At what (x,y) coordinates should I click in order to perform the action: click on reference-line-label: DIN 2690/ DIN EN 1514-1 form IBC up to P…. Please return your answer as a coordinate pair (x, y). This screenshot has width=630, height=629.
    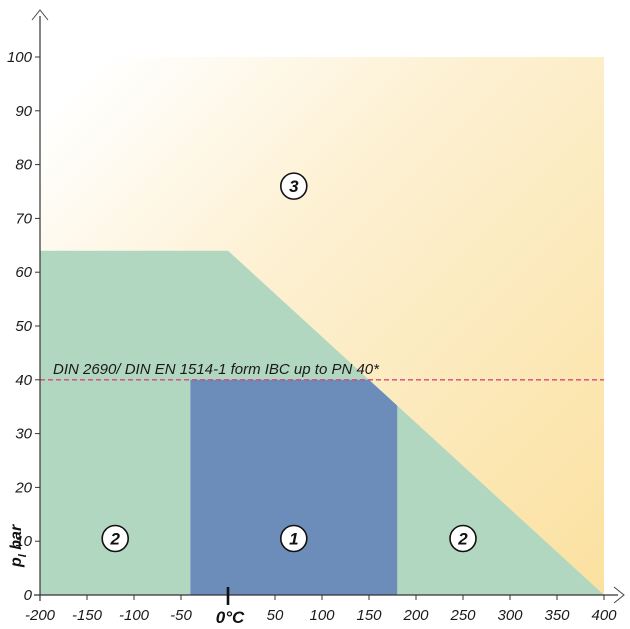
    Looking at the image, I should click on (216, 369).